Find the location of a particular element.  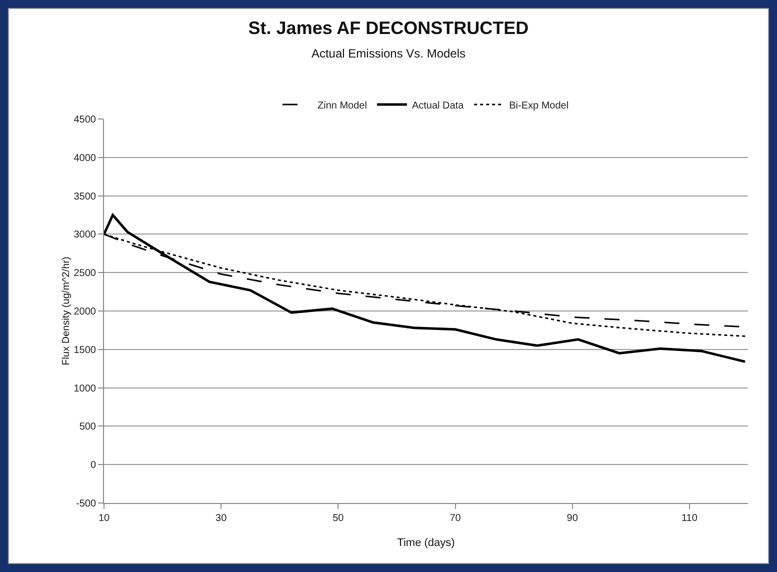

y-tick-label: 1000 is located at coordinates (85, 388).